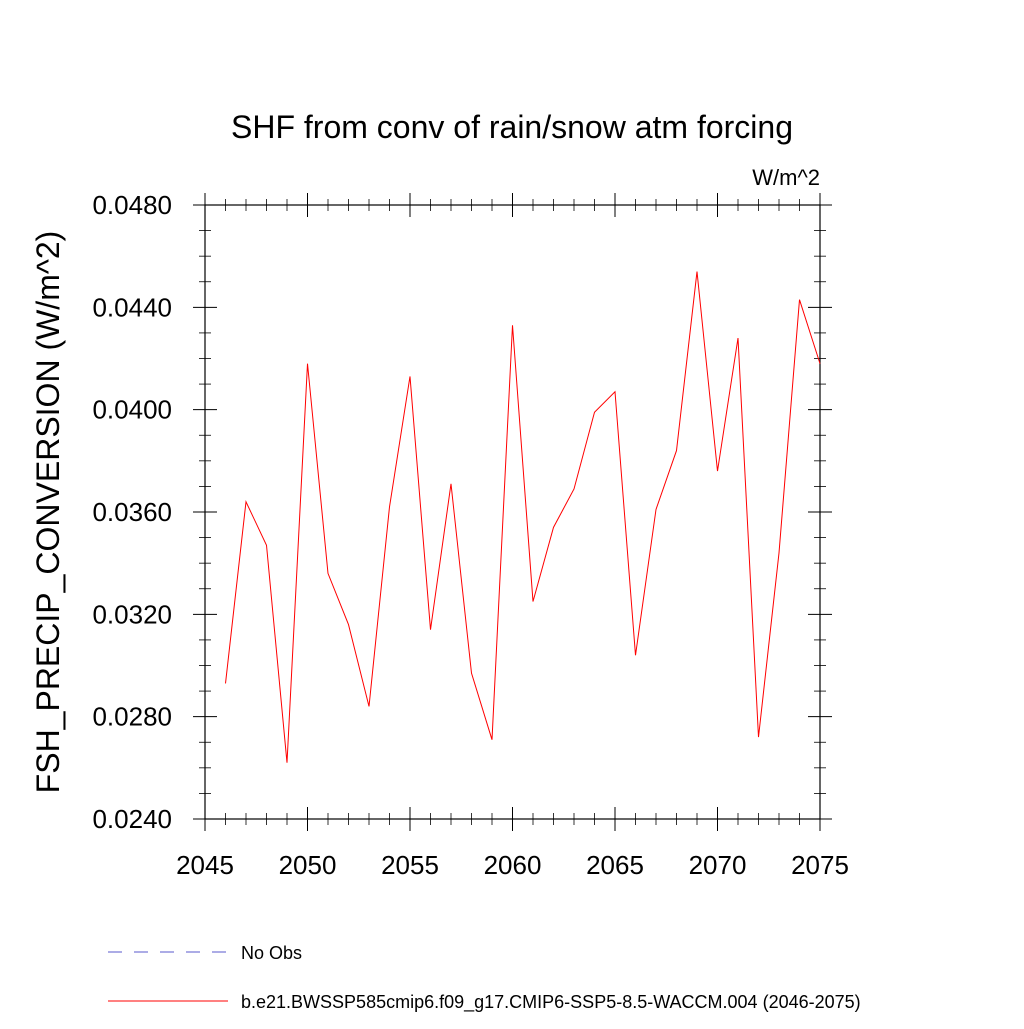  What do you see at coordinates (271, 953) in the screenshot?
I see `legend-label: No Obs` at bounding box center [271, 953].